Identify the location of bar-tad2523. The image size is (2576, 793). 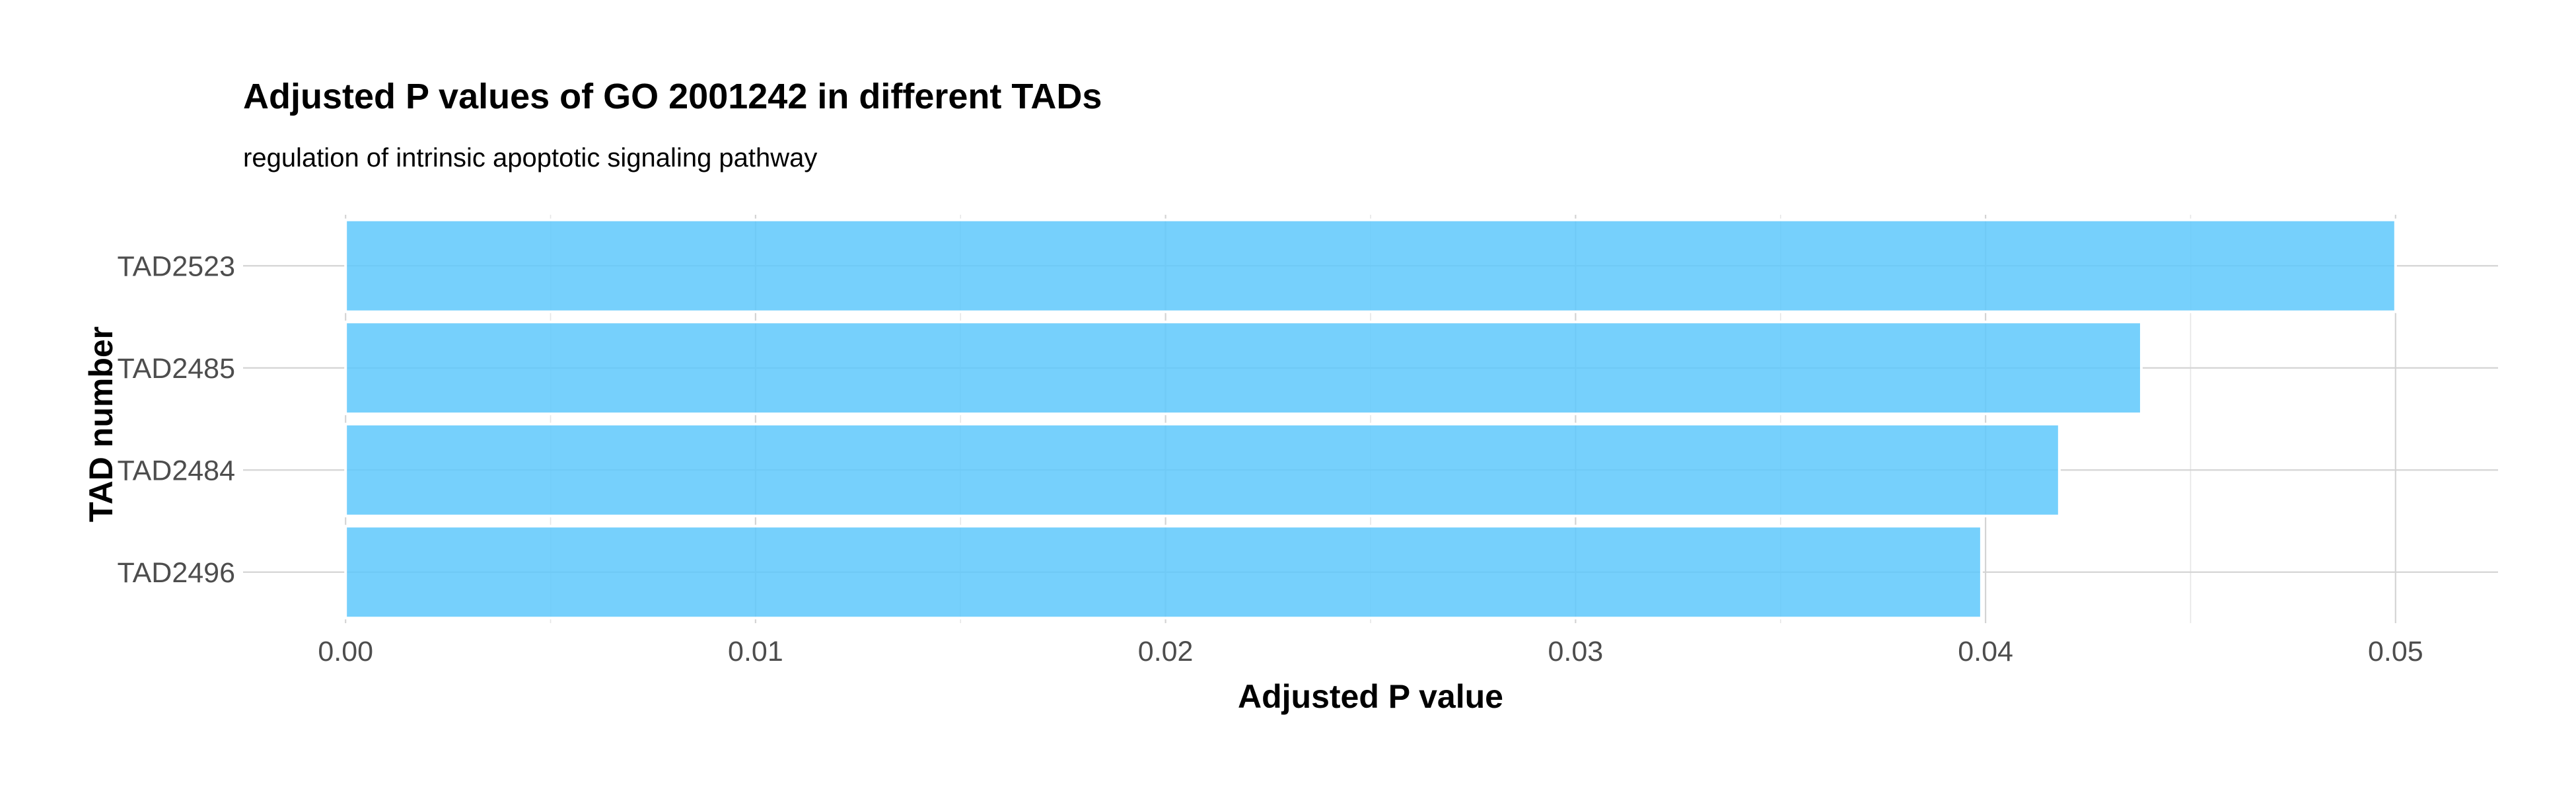
(1370, 265).